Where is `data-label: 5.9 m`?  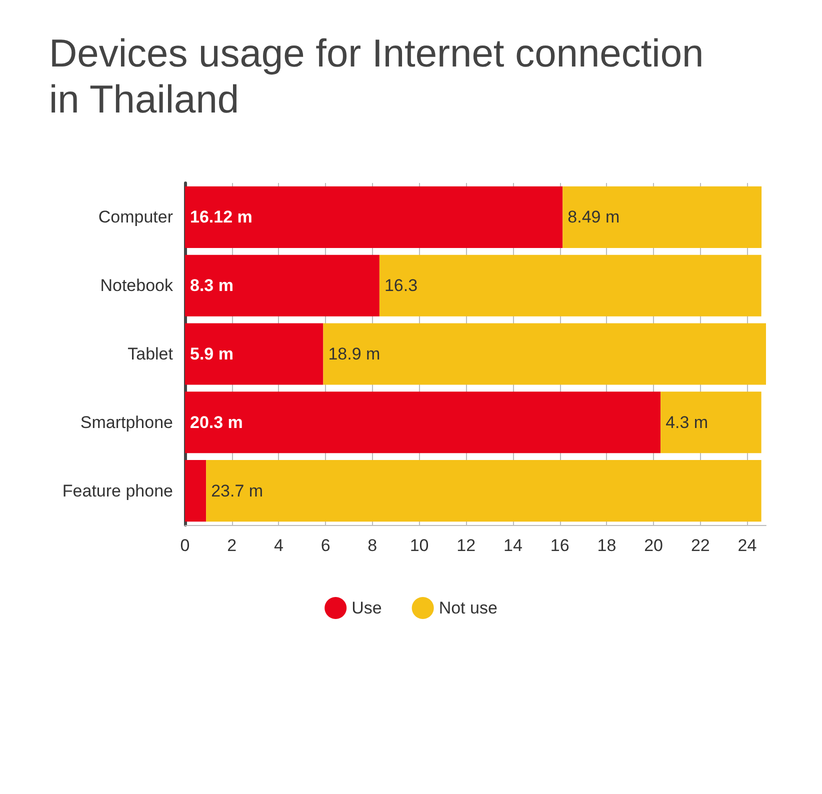 data-label: 5.9 m is located at coordinates (212, 354).